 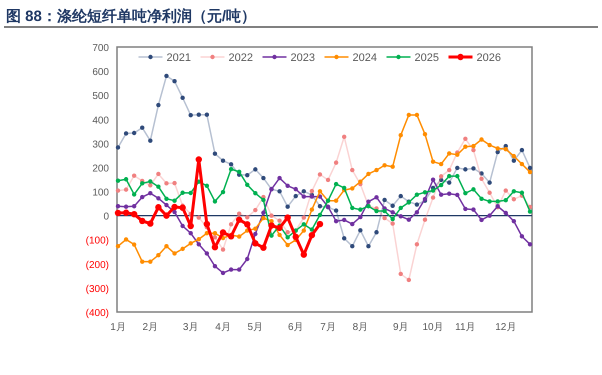 What do you see at coordinates (101, 168) in the screenshot?
I see `y-tick-label: 200` at bounding box center [101, 168].